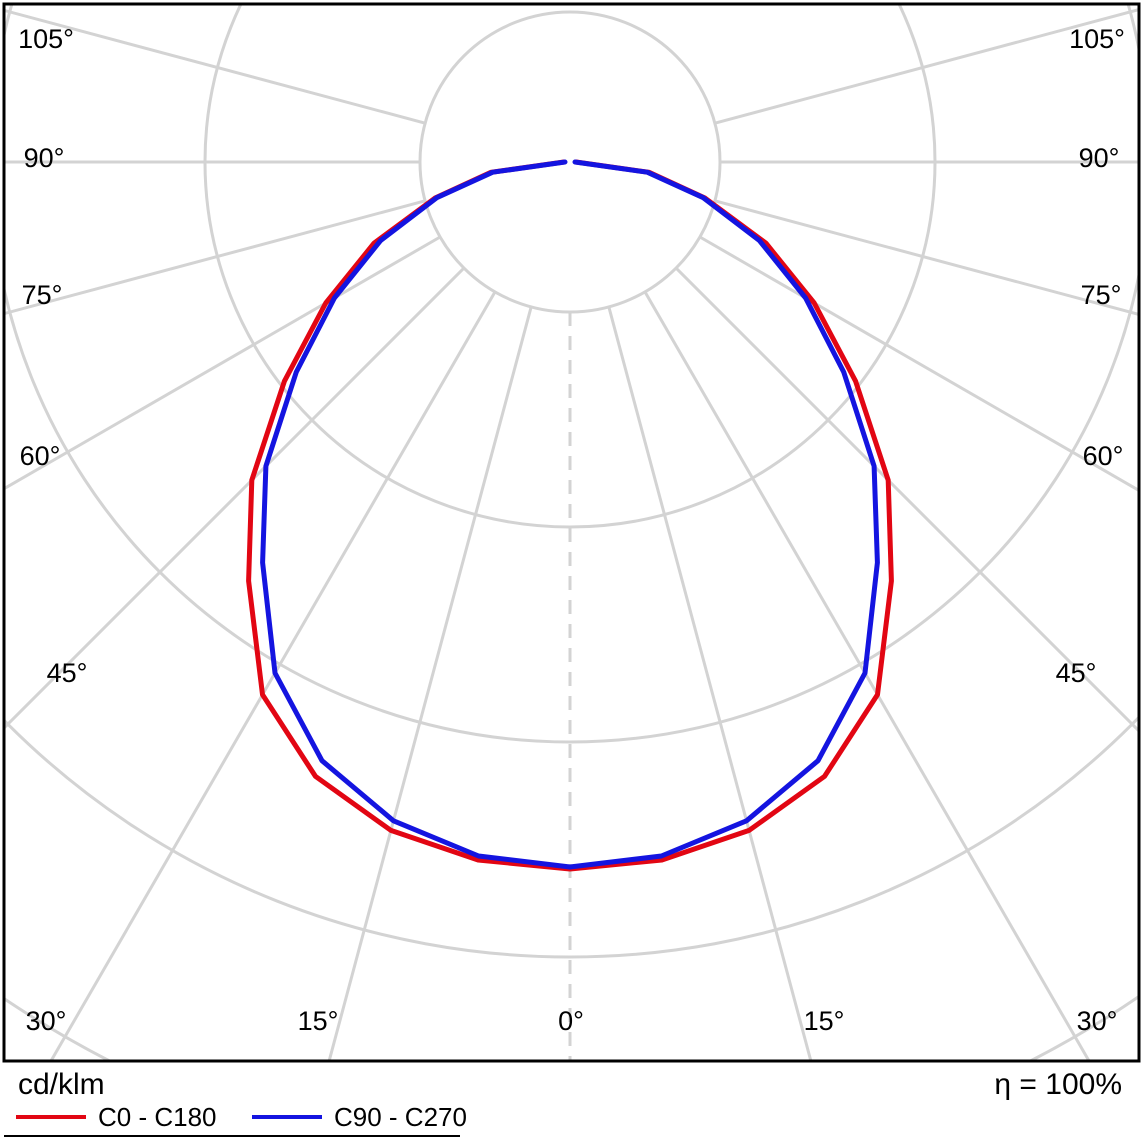 The height and width of the screenshot is (1143, 1143). What do you see at coordinates (61, 1084) in the screenshot?
I see `unit-label: cd/klm` at bounding box center [61, 1084].